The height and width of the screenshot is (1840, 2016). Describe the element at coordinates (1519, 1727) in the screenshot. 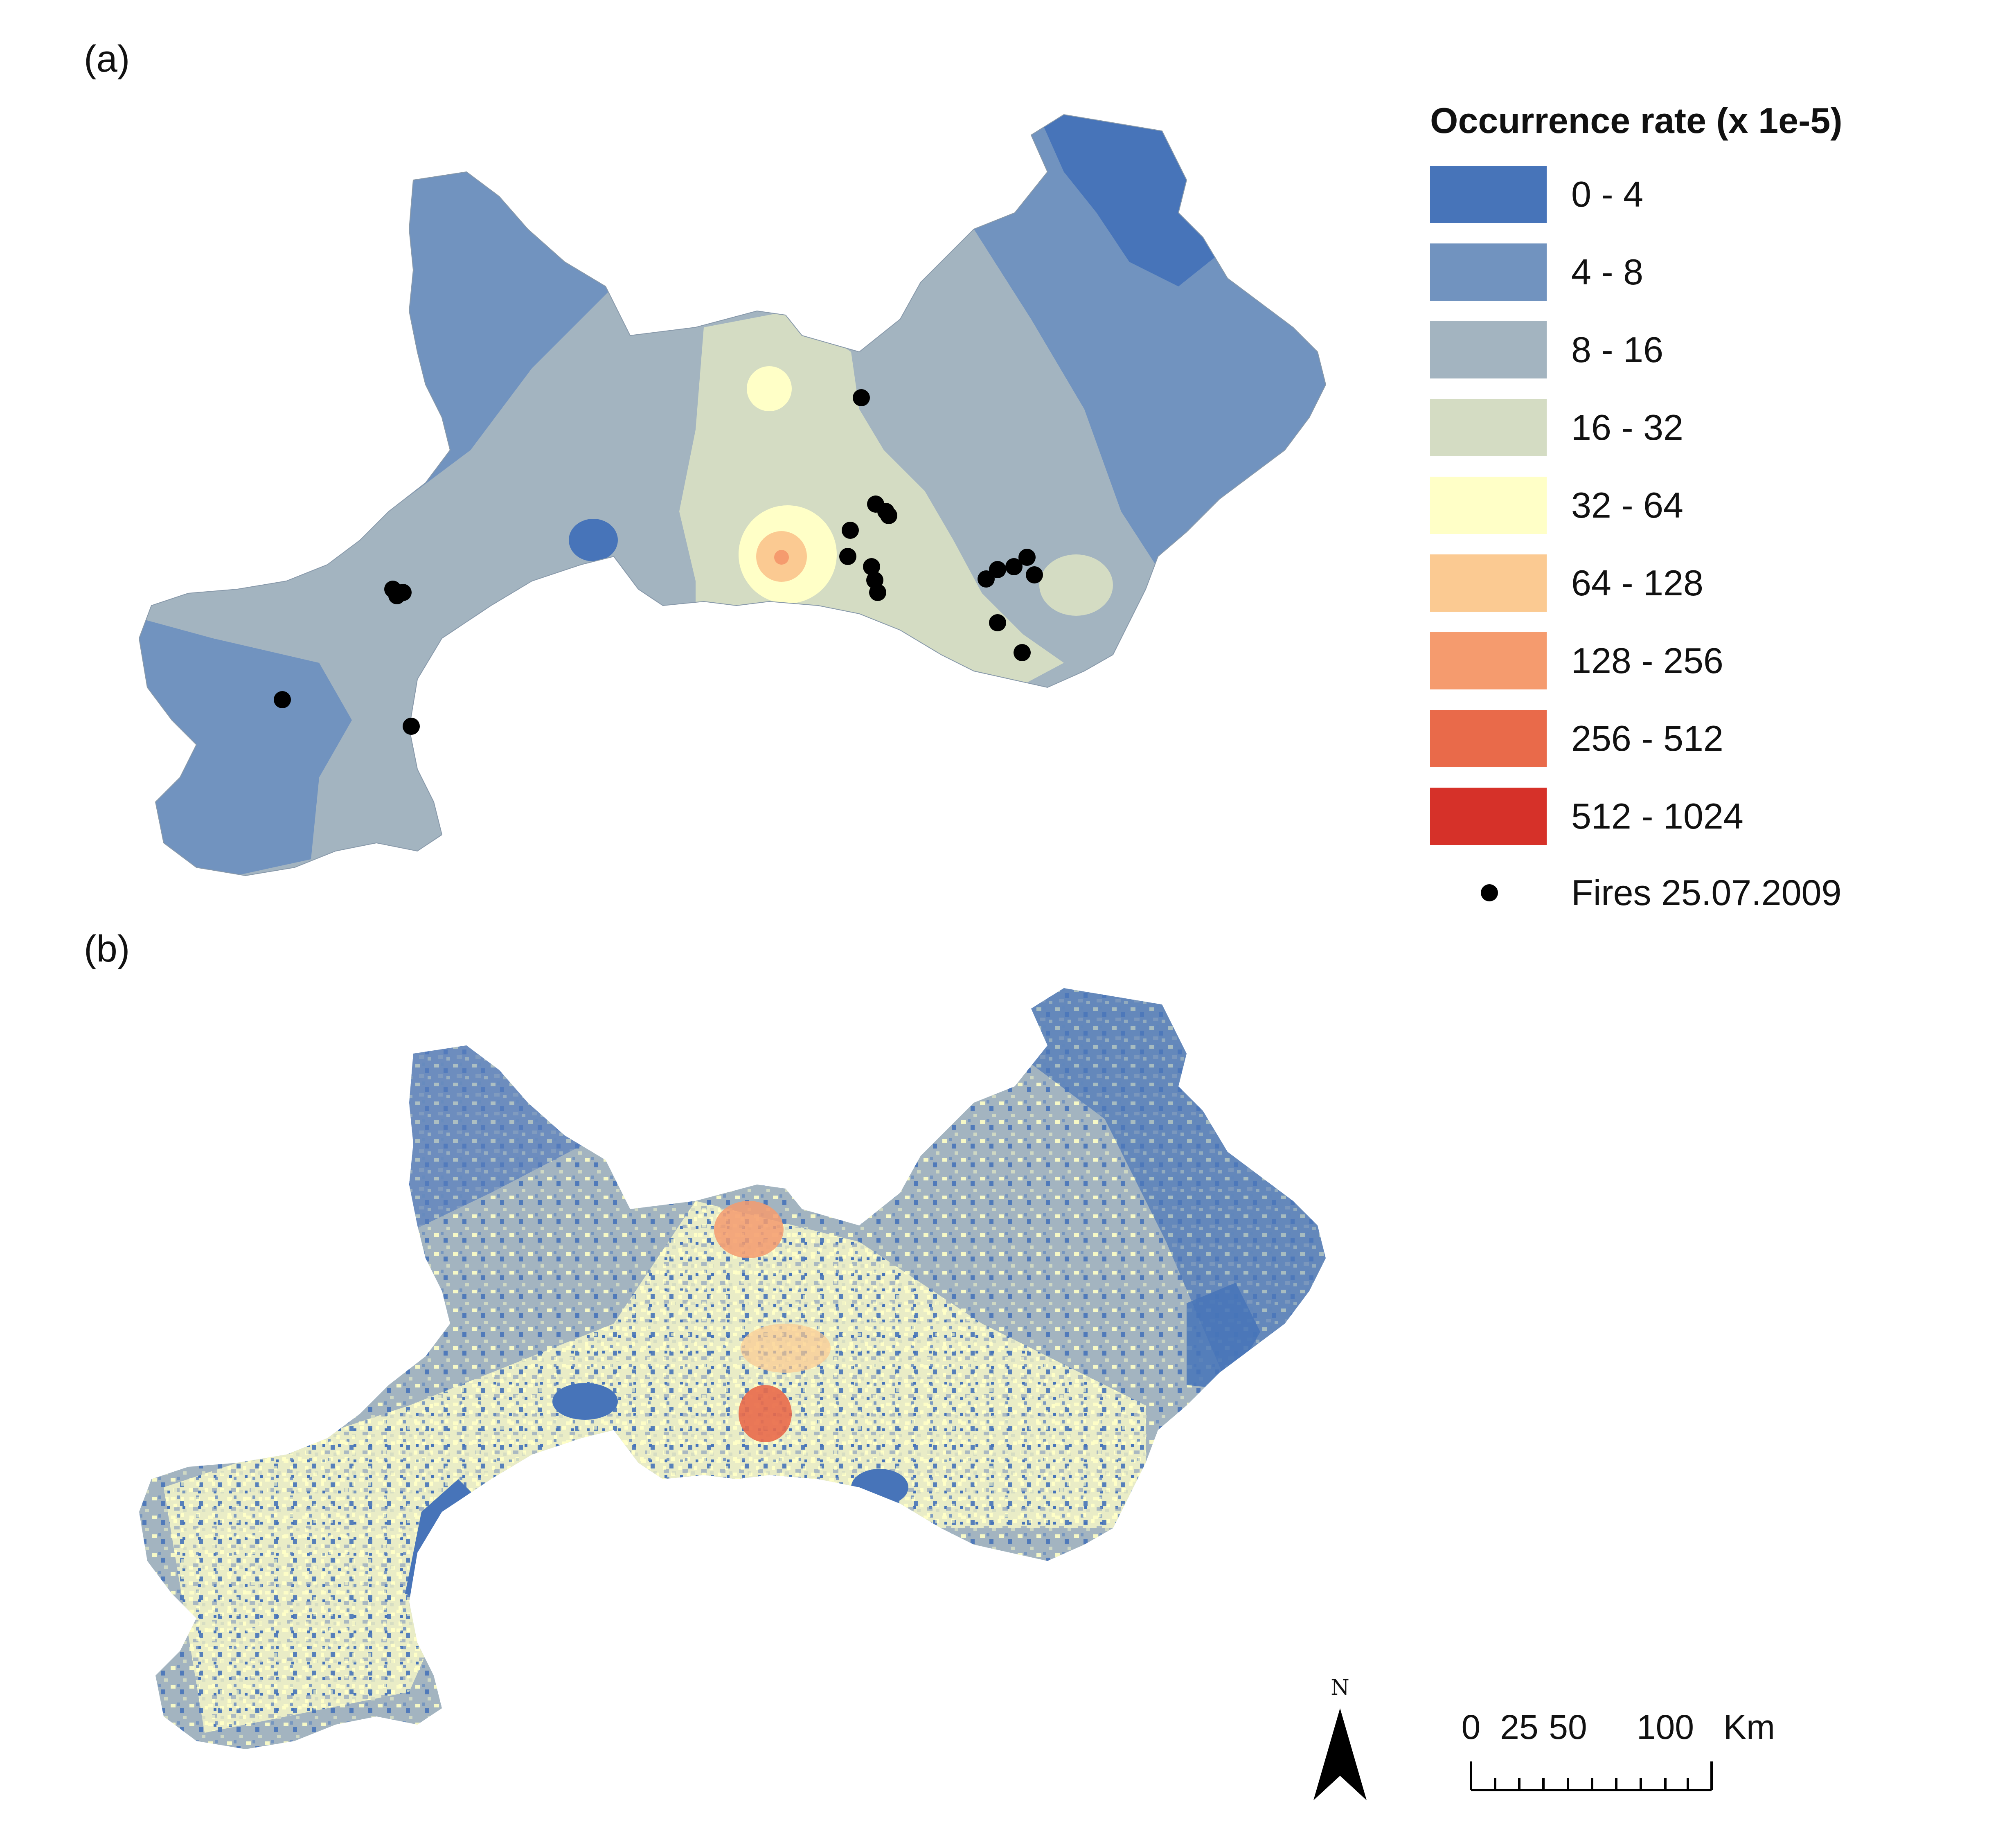

I see `scale-label: 25` at that location.